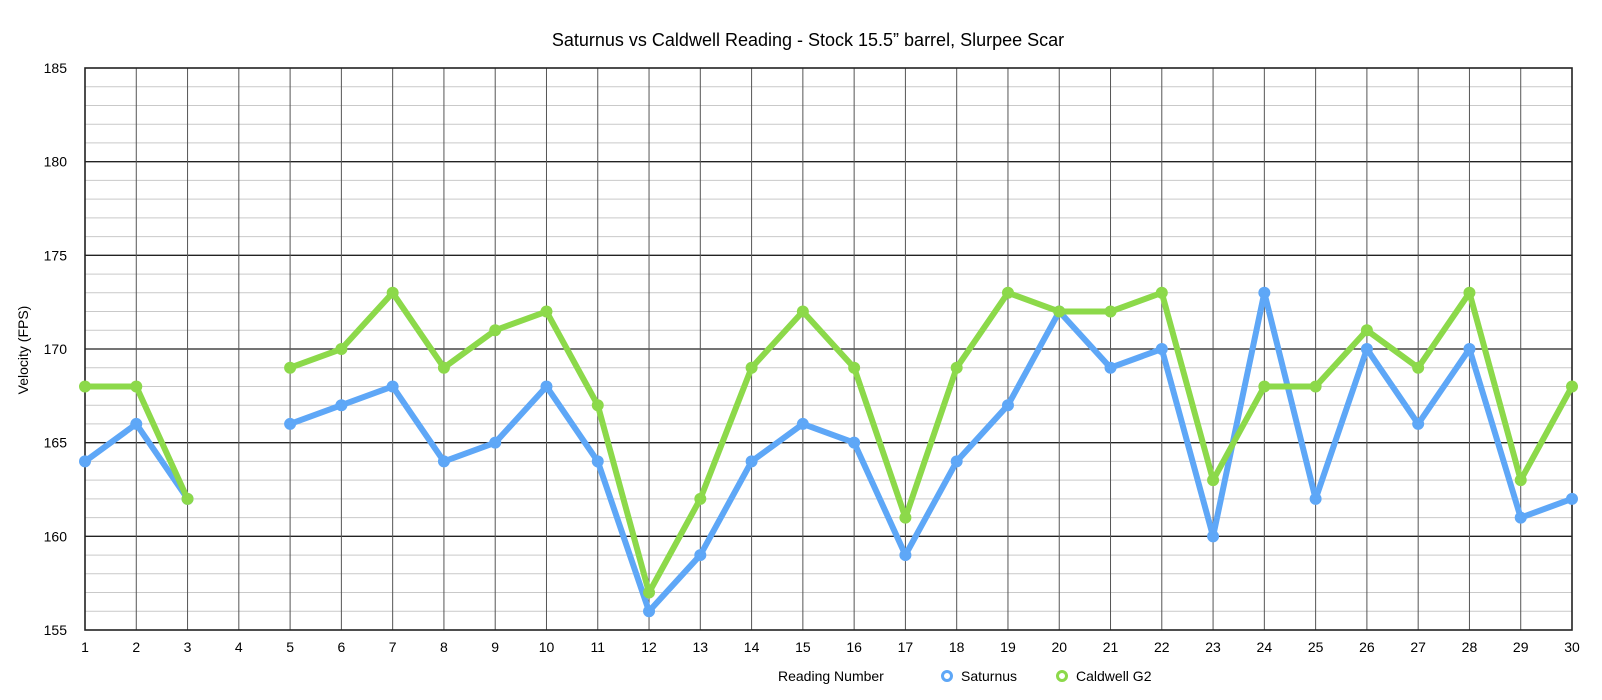  I want to click on x-tick-label: 2, so click(136, 647).